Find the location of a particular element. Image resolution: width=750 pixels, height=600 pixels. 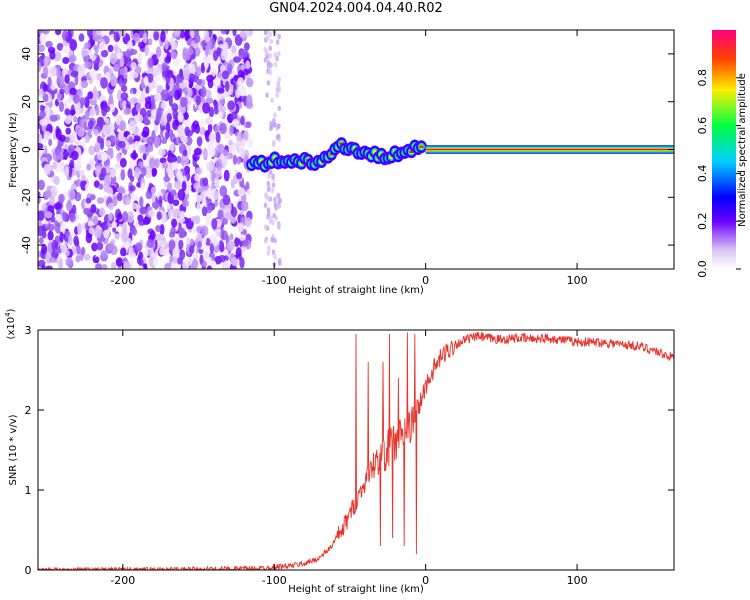

svg-text: (x104) is located at coordinates (10, 323).